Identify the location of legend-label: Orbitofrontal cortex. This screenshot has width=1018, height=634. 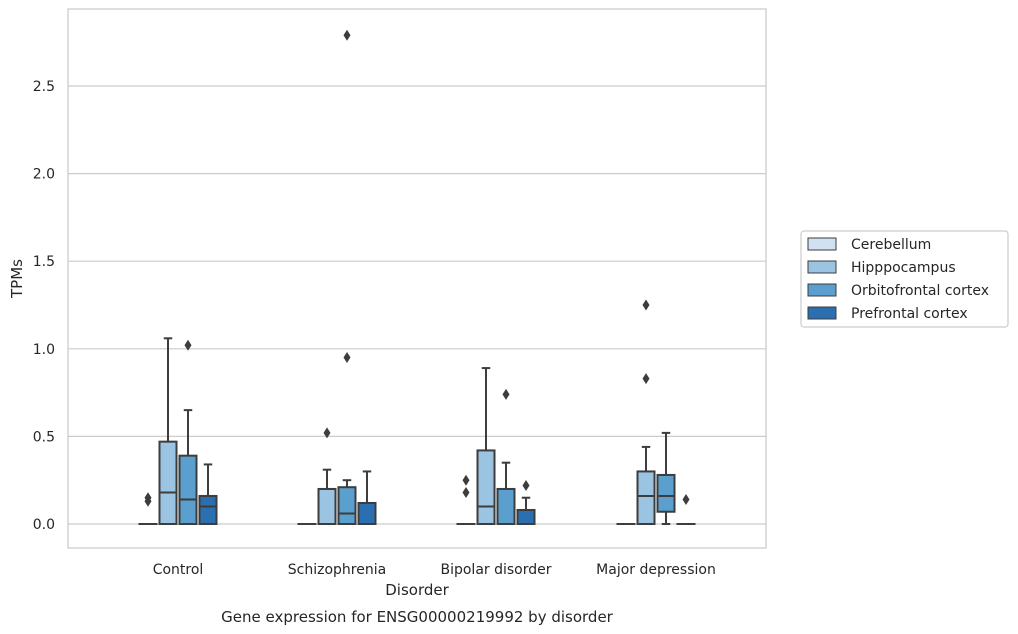
(920, 291).